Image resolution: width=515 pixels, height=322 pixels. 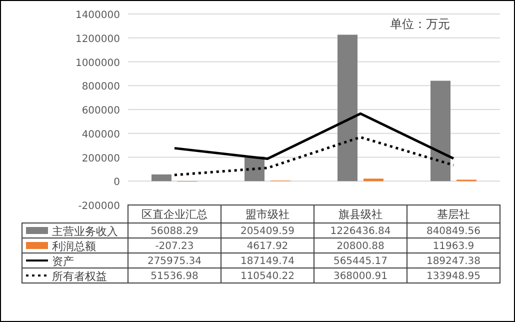 What do you see at coordinates (453, 214) in the screenshot?
I see `x-tick-label: 基层社` at bounding box center [453, 214].